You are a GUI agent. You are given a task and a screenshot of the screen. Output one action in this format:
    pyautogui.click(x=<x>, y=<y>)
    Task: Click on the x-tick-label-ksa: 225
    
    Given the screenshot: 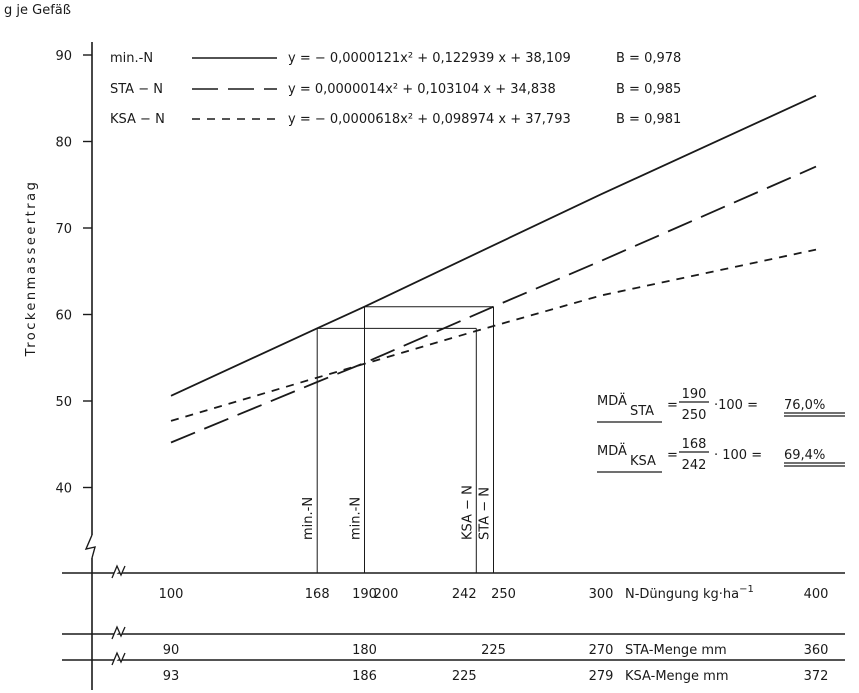 What is the action you would take?
    pyautogui.click(x=464, y=676)
    